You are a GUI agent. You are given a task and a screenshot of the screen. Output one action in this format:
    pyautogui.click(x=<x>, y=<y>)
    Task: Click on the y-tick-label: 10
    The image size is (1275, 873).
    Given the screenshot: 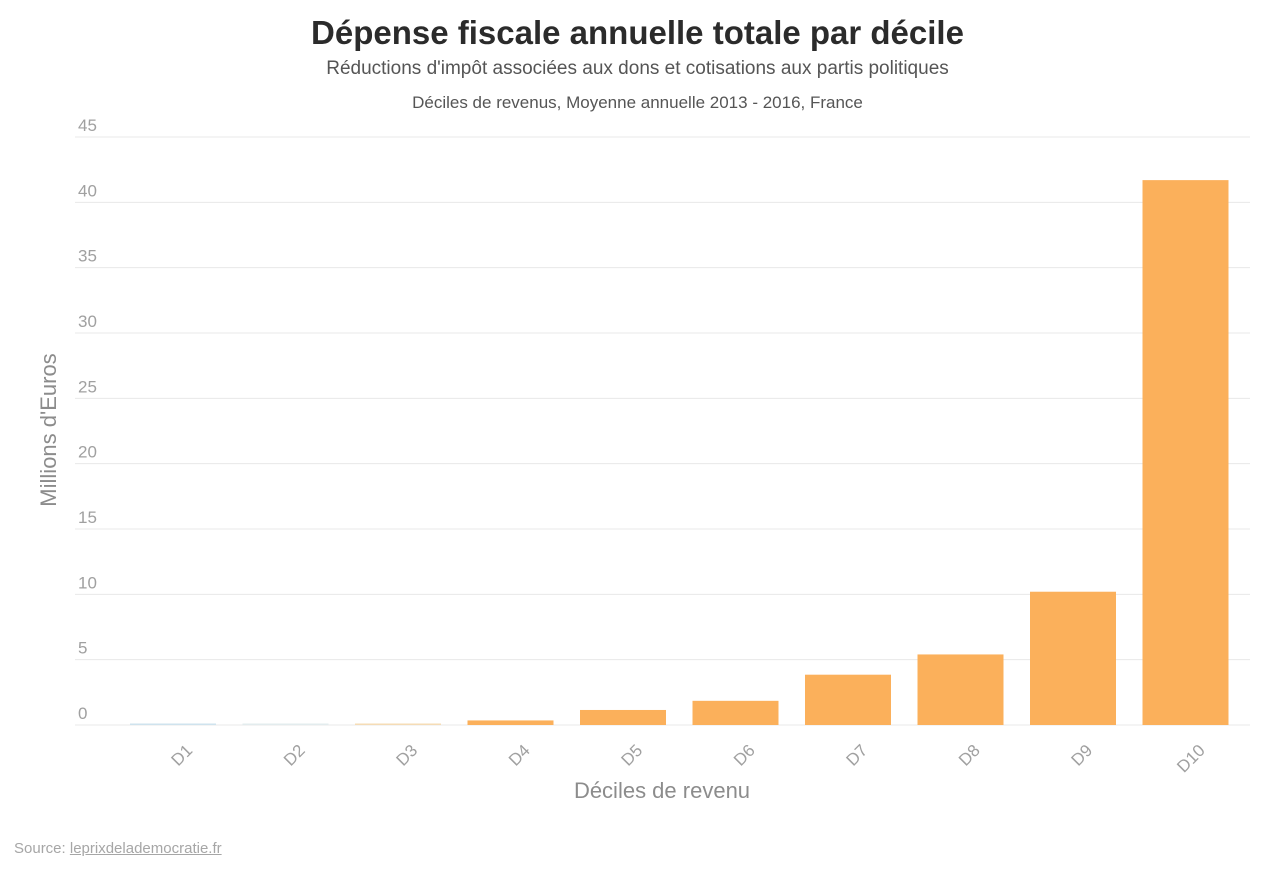 What is the action you would take?
    pyautogui.click(x=87, y=582)
    